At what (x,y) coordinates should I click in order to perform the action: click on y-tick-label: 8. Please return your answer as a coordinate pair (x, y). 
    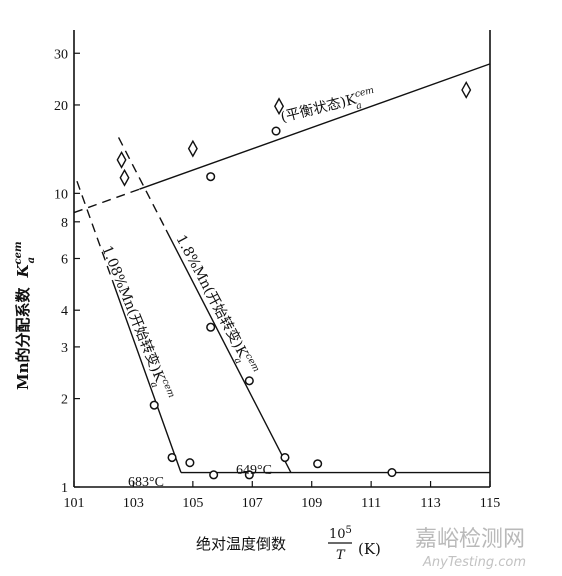
    Looking at the image, I should click on (64, 223).